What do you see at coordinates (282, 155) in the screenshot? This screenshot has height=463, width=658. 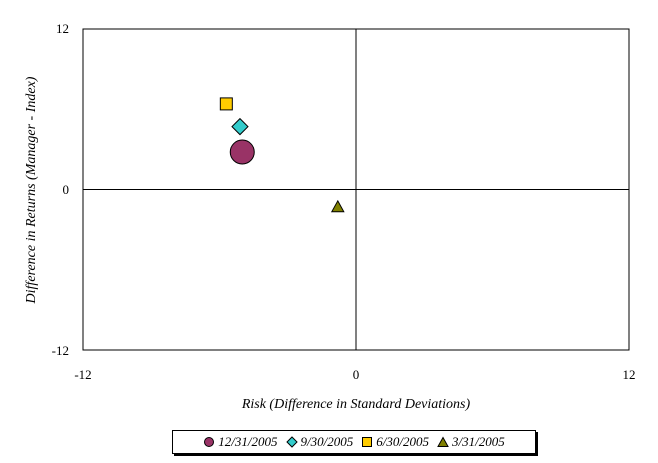 I see `data-points` at bounding box center [282, 155].